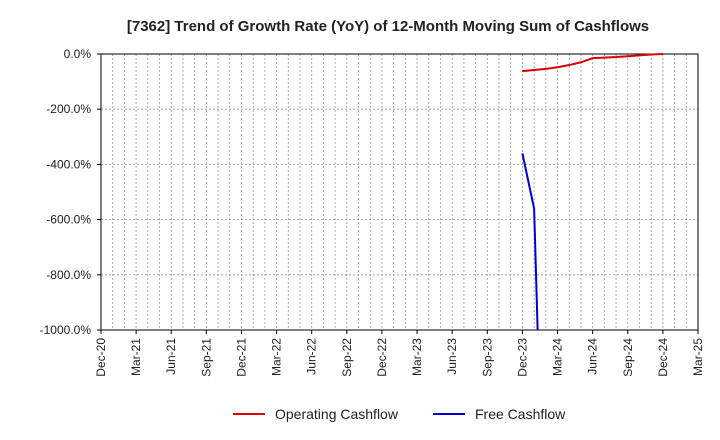 Image resolution: width=720 pixels, height=440 pixels. Describe the element at coordinates (592, 192) in the screenshot. I see `series-layer` at that location.